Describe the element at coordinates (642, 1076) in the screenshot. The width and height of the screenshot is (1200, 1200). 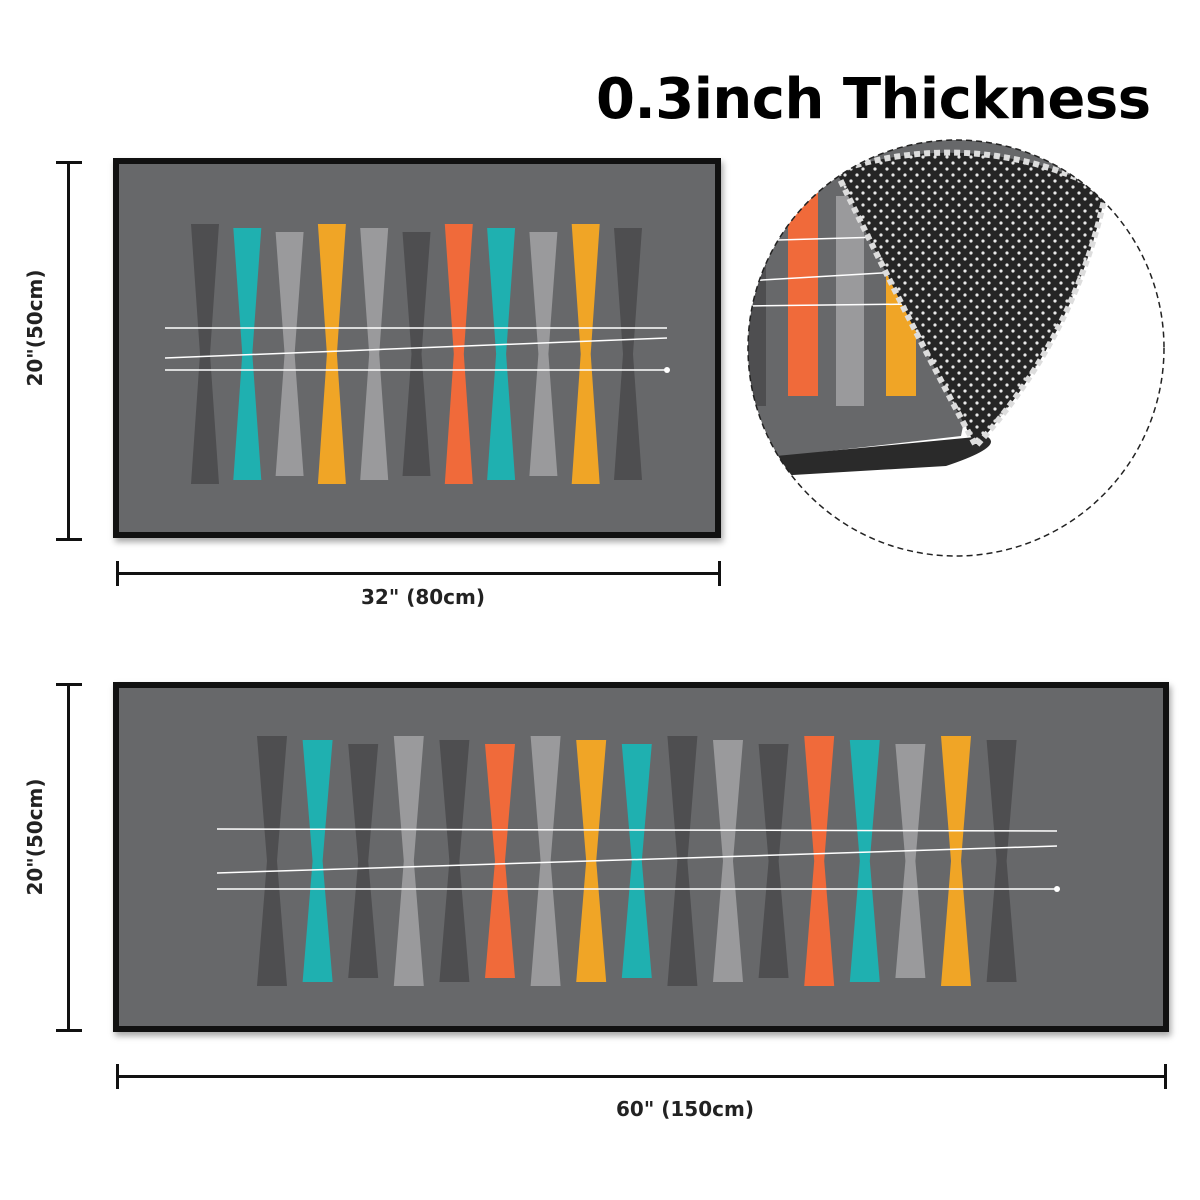
I see `large-rug-width-line` at that location.